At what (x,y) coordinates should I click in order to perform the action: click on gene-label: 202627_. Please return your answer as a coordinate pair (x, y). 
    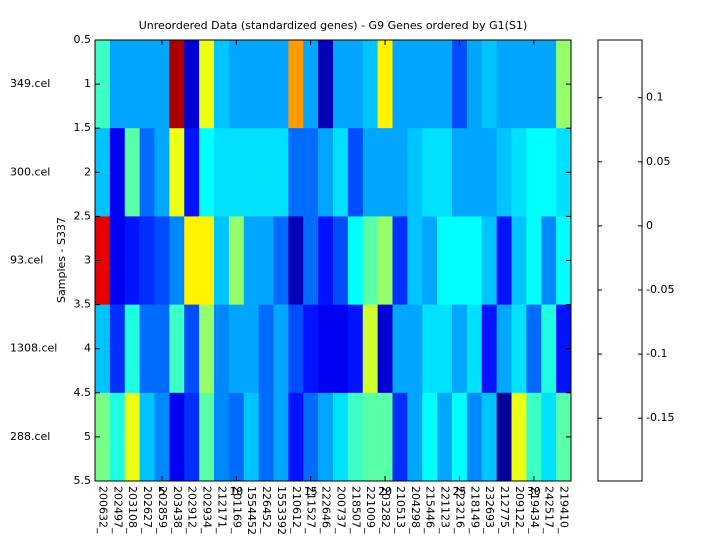
    Looking at the image, I should click on (147, 510).